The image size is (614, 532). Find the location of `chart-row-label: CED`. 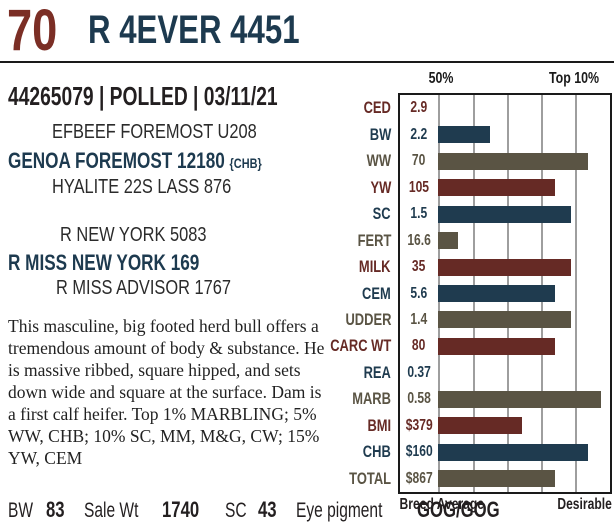

chart-row-label: CED is located at coordinates (356, 108).